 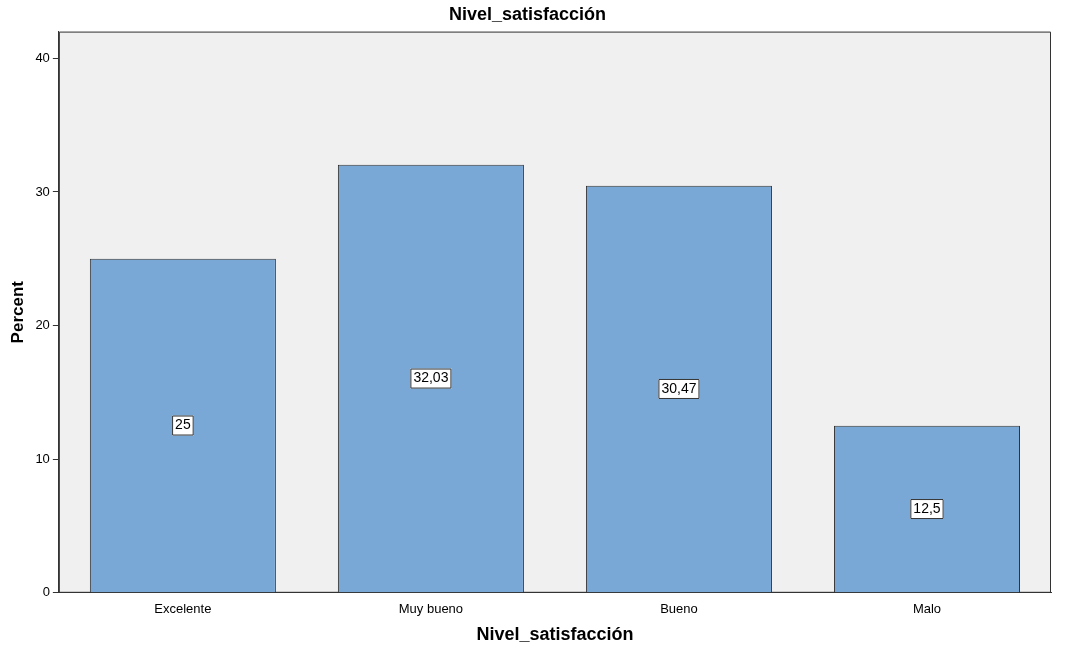 I want to click on x-tick-label: Malo, so click(x=927, y=609).